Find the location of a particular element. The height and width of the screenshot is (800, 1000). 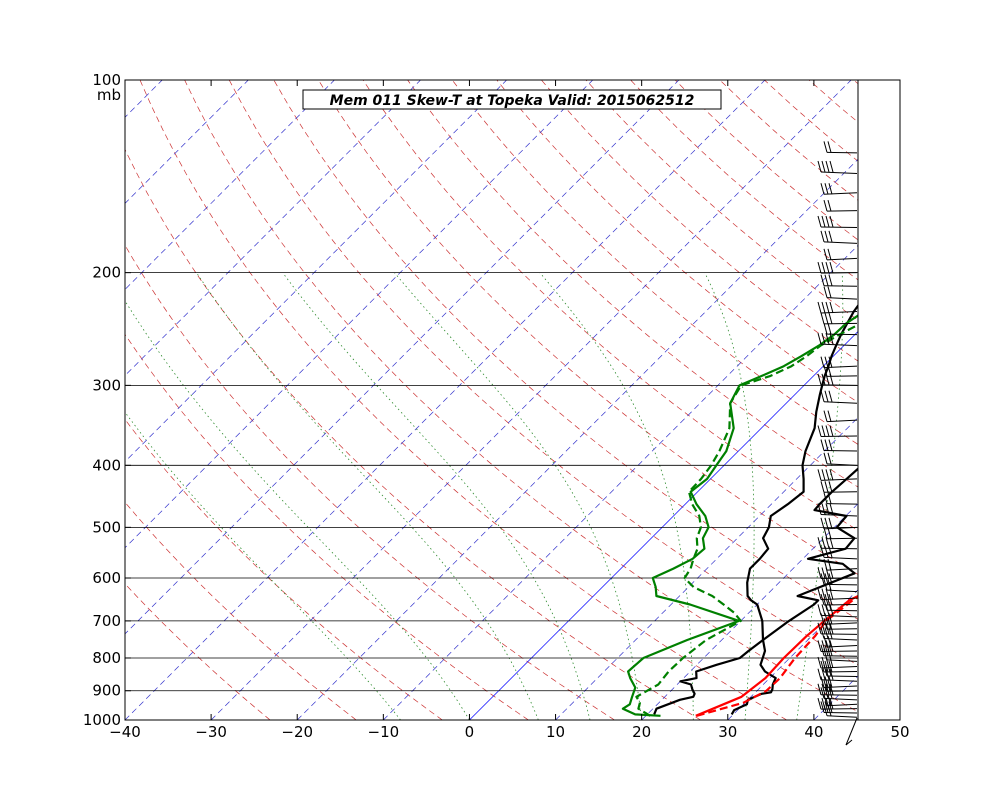

y-tick-label: 500 is located at coordinates (106, 527).